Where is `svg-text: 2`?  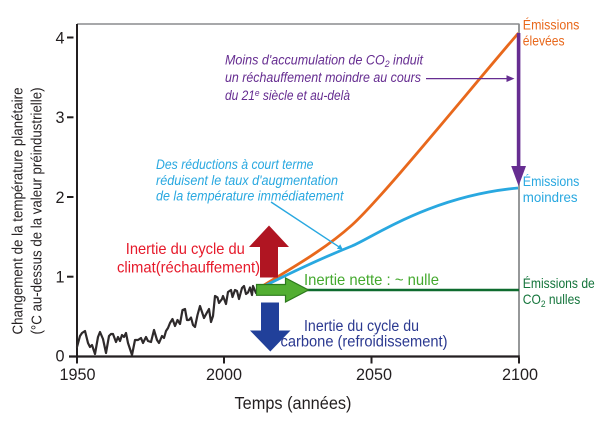 svg-text: 2 is located at coordinates (59, 198).